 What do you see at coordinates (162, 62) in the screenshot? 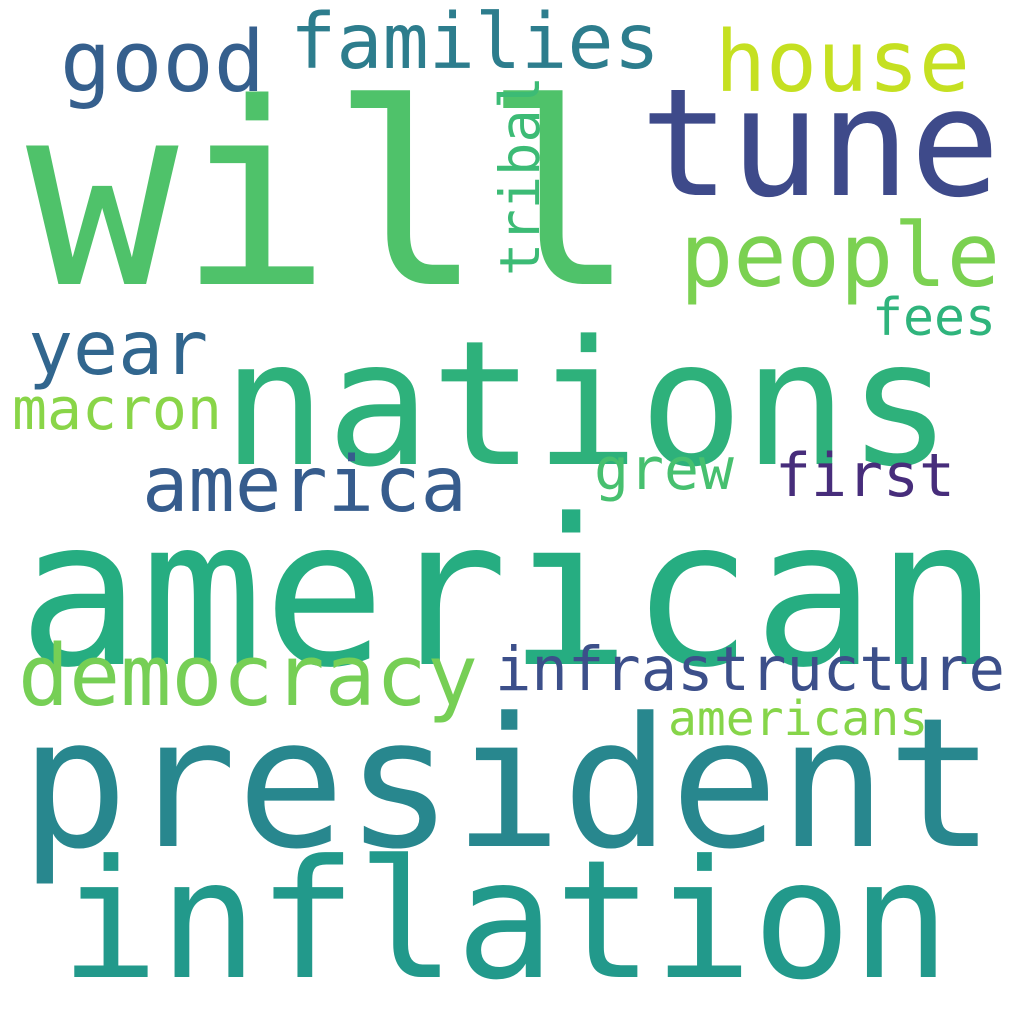
I see `word-good: good` at bounding box center [162, 62].